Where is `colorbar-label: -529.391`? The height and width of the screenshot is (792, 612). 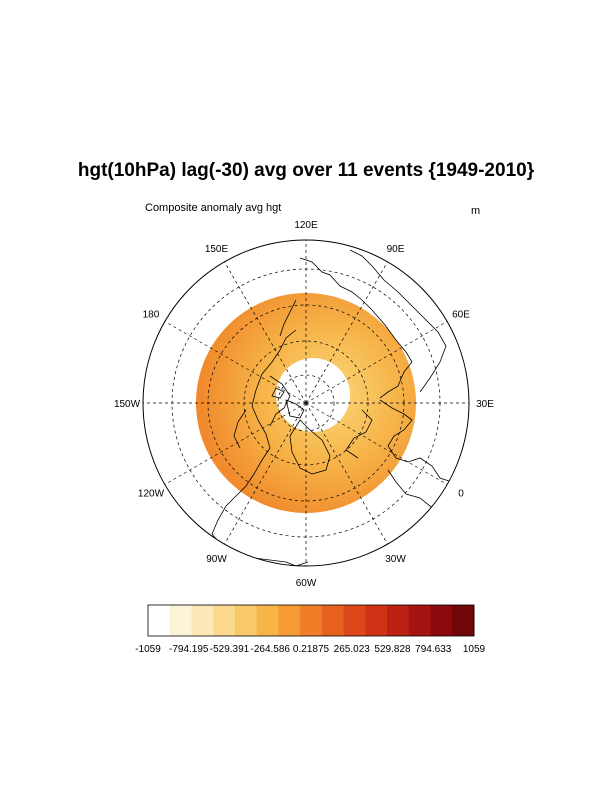
colorbar-label: -529.391 is located at coordinates (230, 649).